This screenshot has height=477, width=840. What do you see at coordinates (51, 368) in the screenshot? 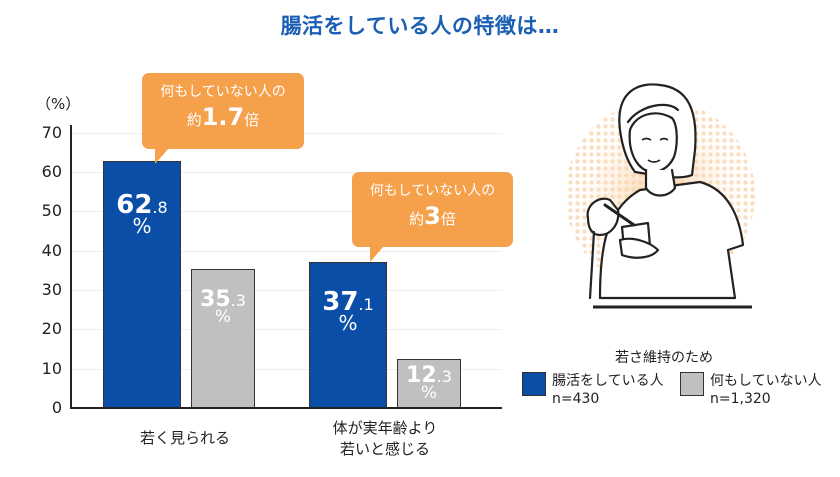
I see `y-tick: 10` at bounding box center [51, 368].